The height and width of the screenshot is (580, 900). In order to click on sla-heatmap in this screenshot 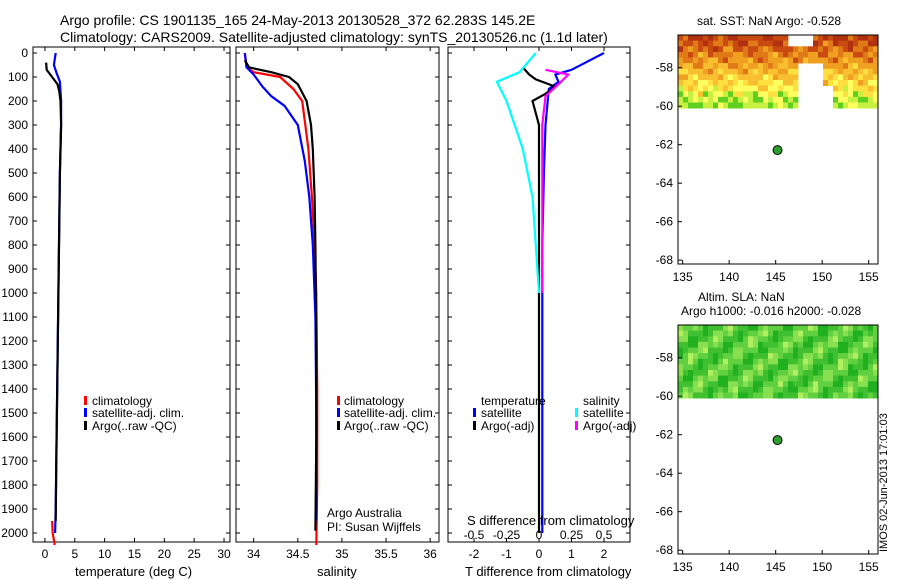, I will do `click(778, 362)`.